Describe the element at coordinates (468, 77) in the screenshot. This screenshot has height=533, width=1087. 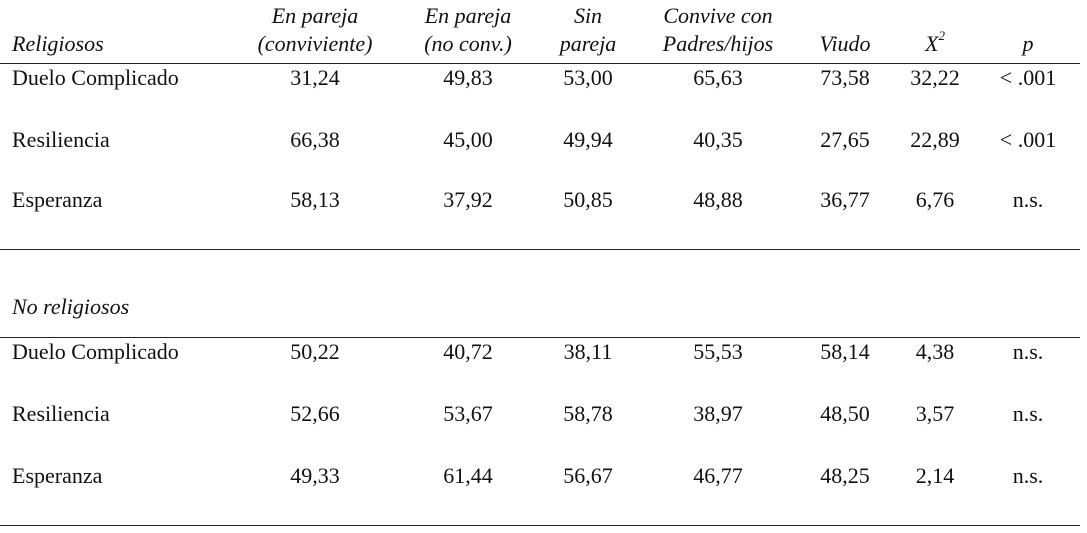
I see `cell-value: 49,83` at that location.